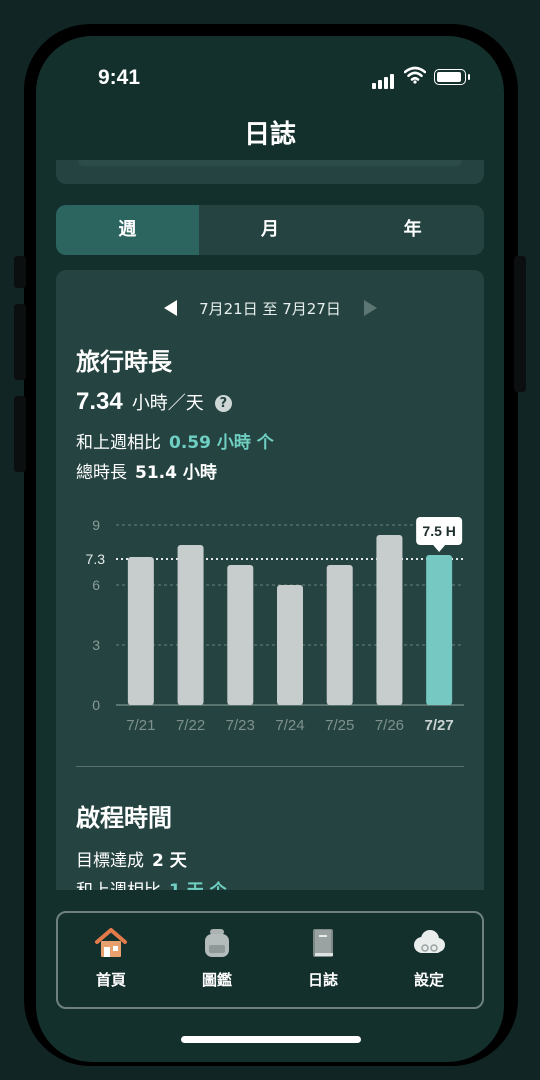 Image resolution: width=540 pixels, height=1080 pixels. What do you see at coordinates (217, 943) in the screenshot?
I see `backpack-icon` at bounding box center [217, 943].